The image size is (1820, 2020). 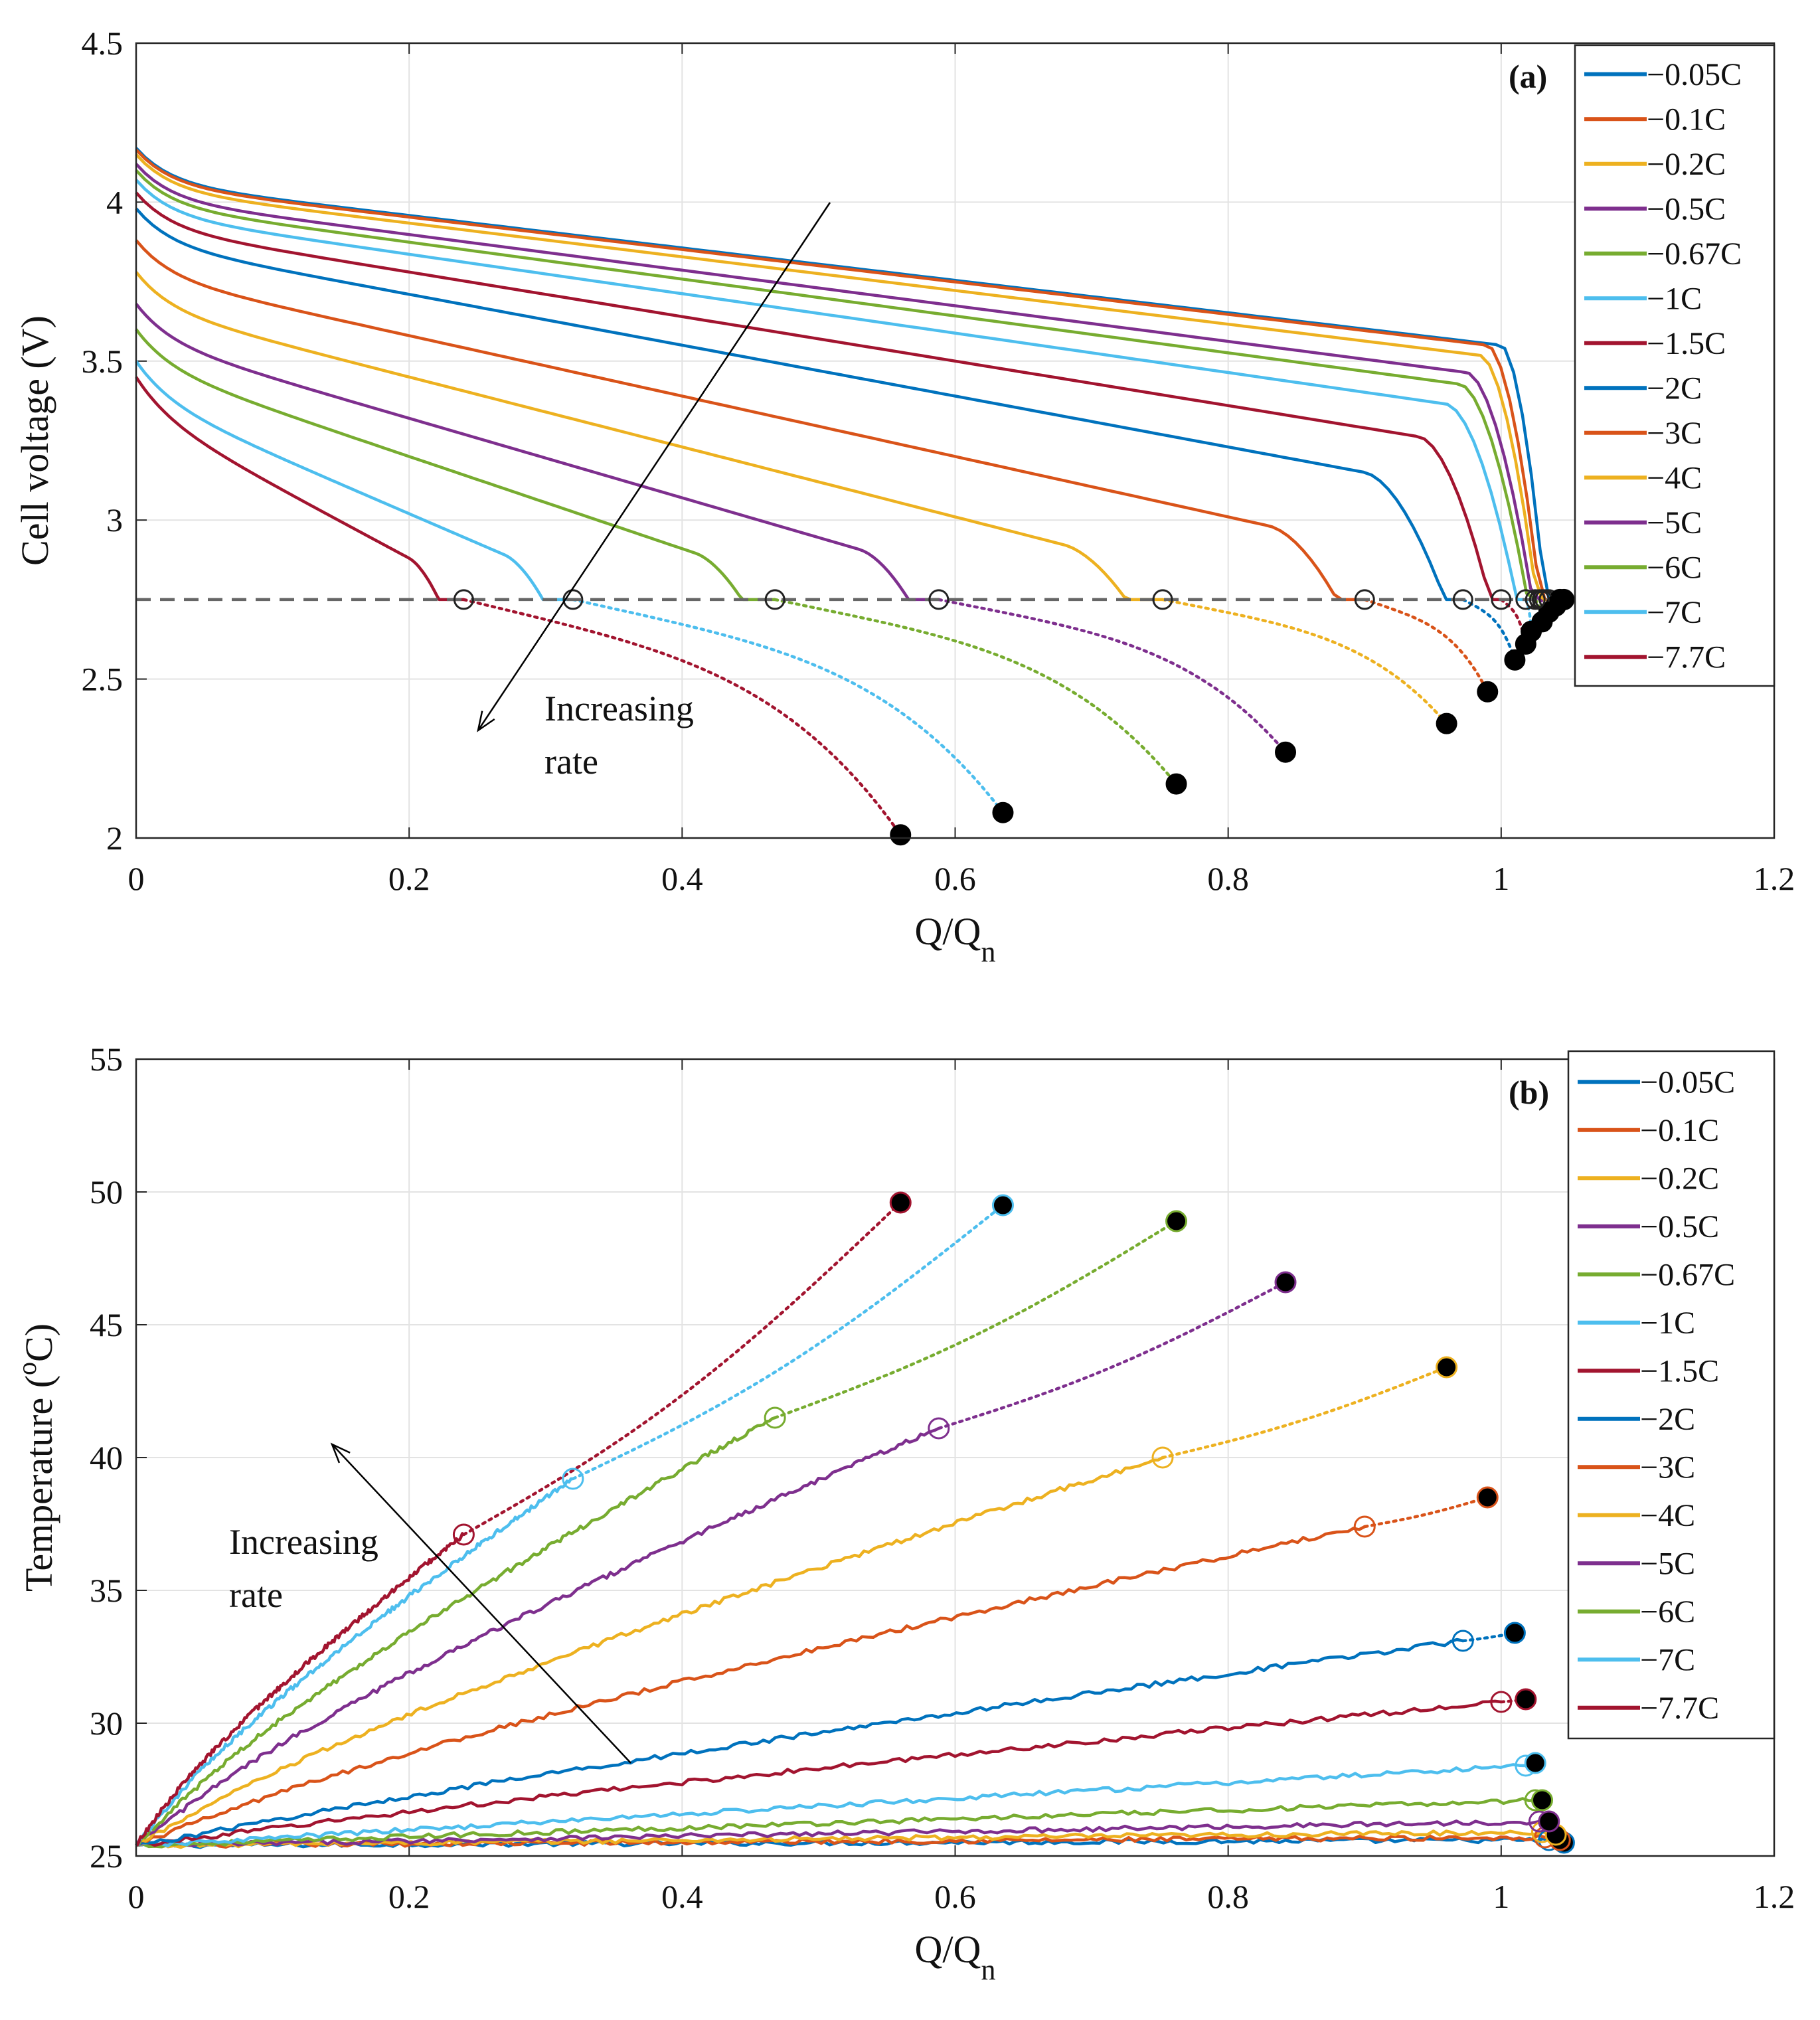 I want to click on a-y-tick-label: 2, so click(x=114, y=838).